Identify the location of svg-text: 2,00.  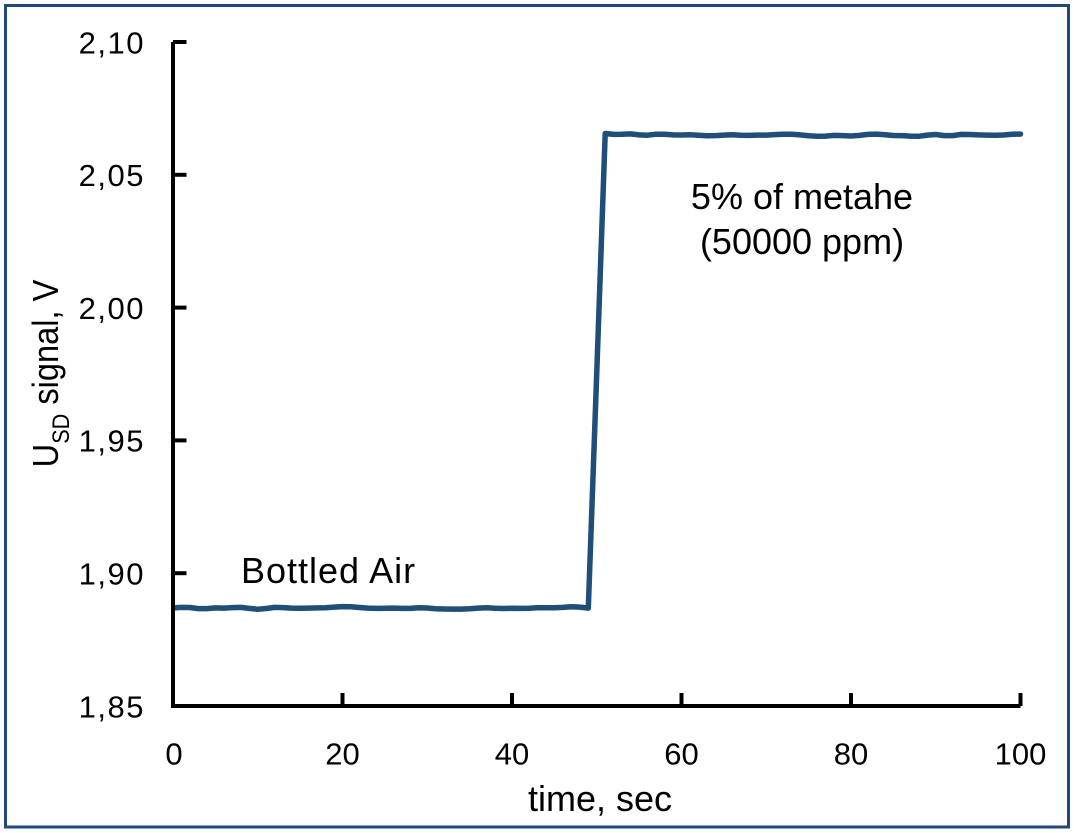
(112, 308).